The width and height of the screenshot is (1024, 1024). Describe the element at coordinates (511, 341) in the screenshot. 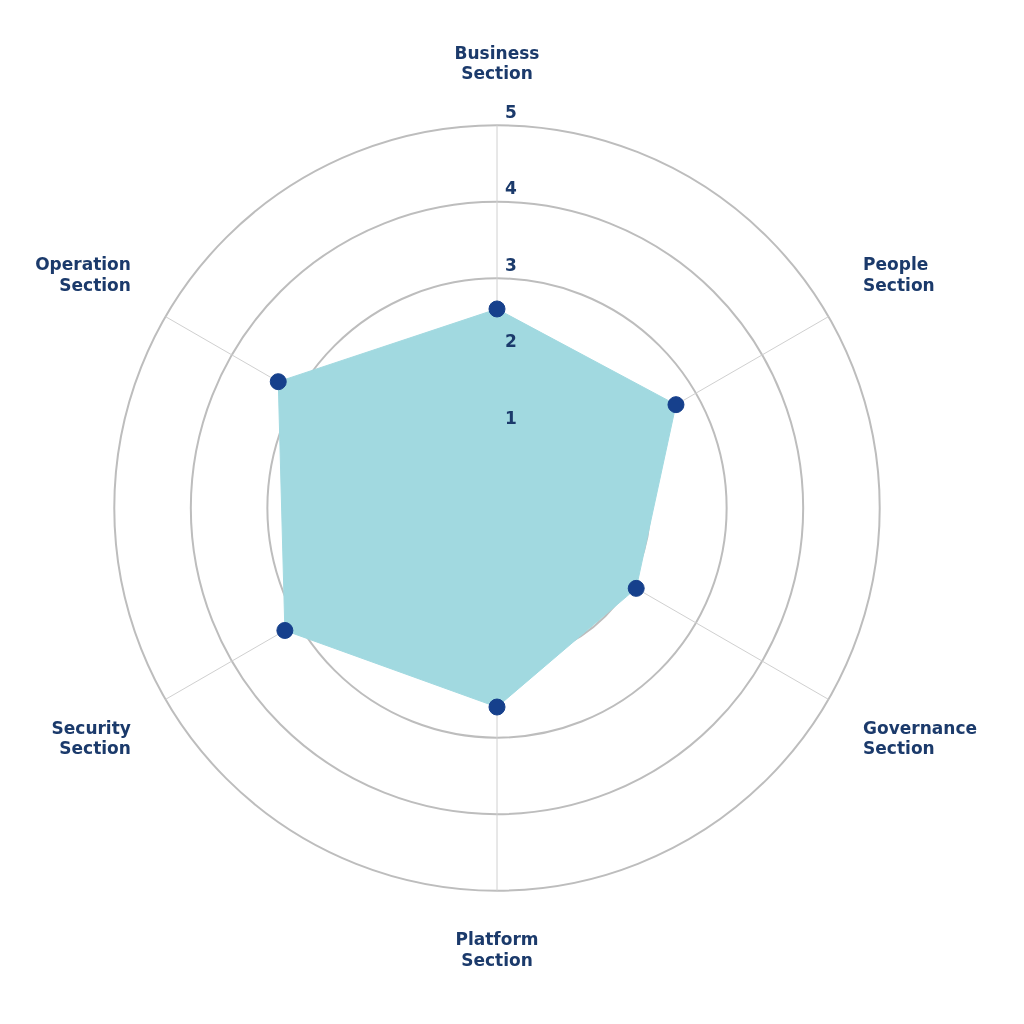

I see `y-tick-label: 2` at that location.